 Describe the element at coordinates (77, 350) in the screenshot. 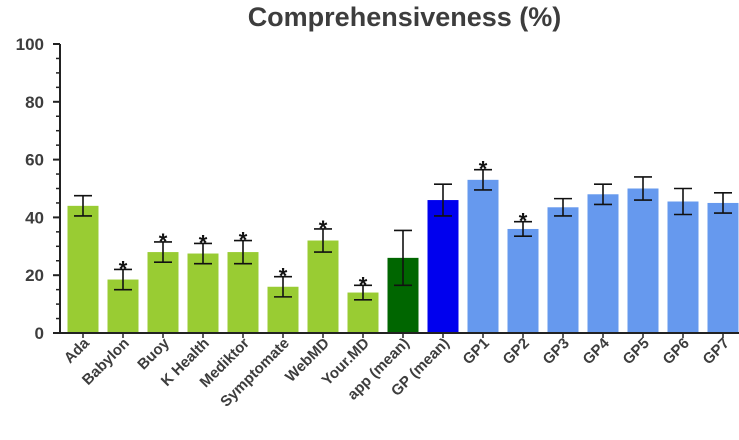

I see `x-tick-label: Ada` at that location.